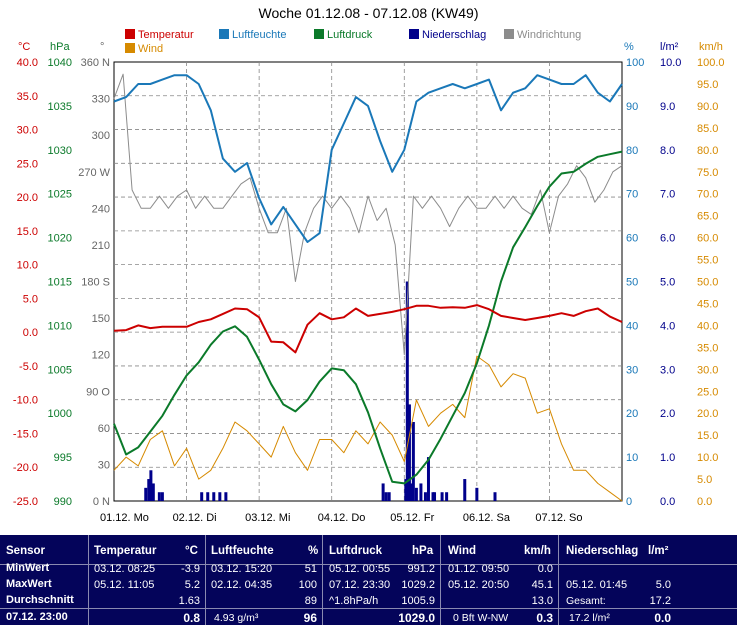 The image size is (737, 625). I want to click on humidity-tick-label: 60, so click(632, 239).